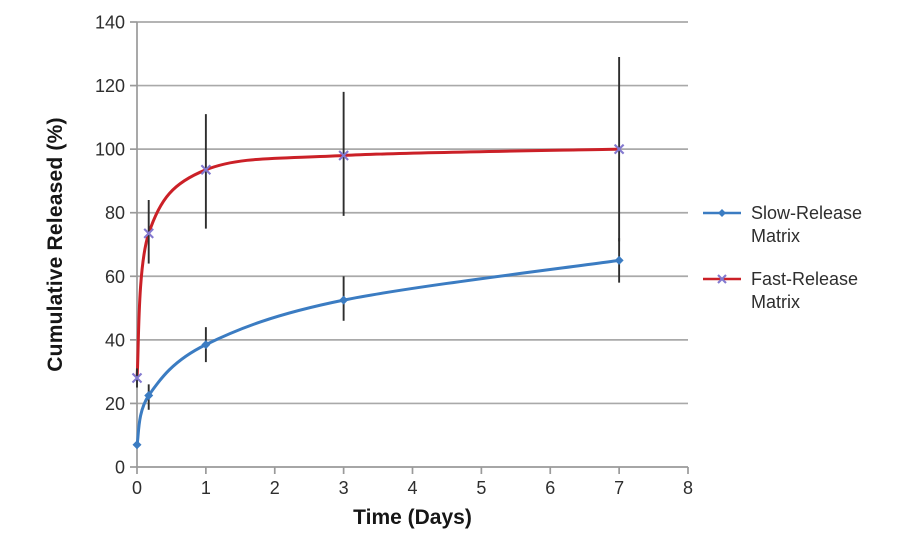 The height and width of the screenshot is (550, 900). Describe the element at coordinates (412, 488) in the screenshot. I see `x-tick-label: 4` at that location.